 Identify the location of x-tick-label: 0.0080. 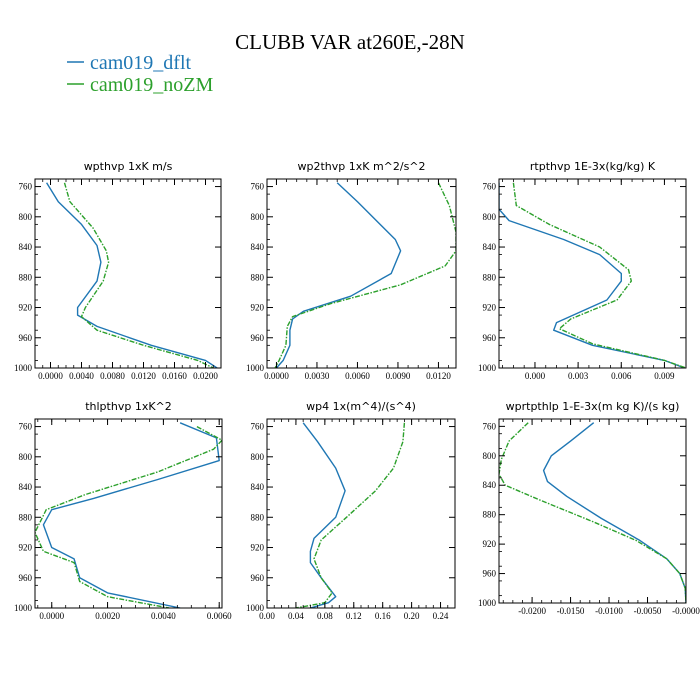
(112, 376).